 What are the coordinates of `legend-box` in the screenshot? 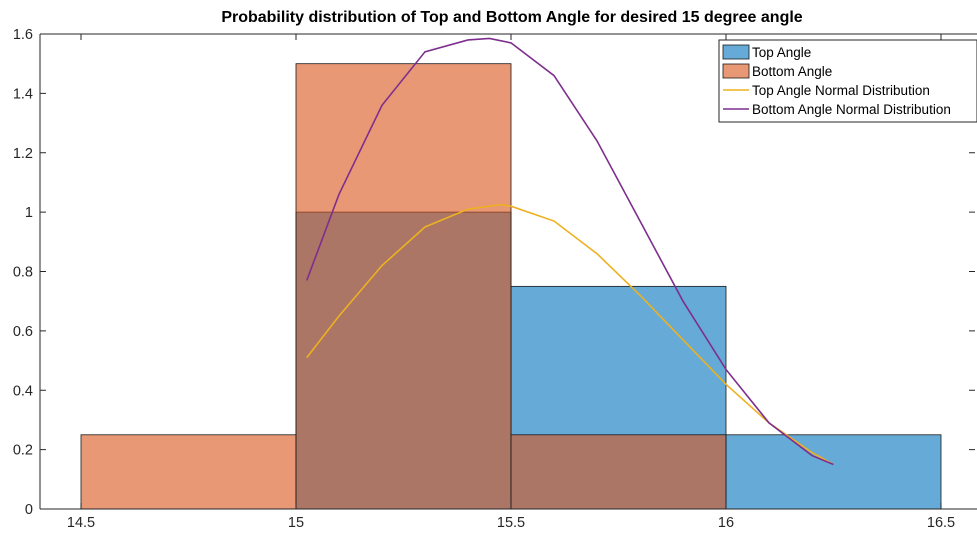 It's located at (847, 81).